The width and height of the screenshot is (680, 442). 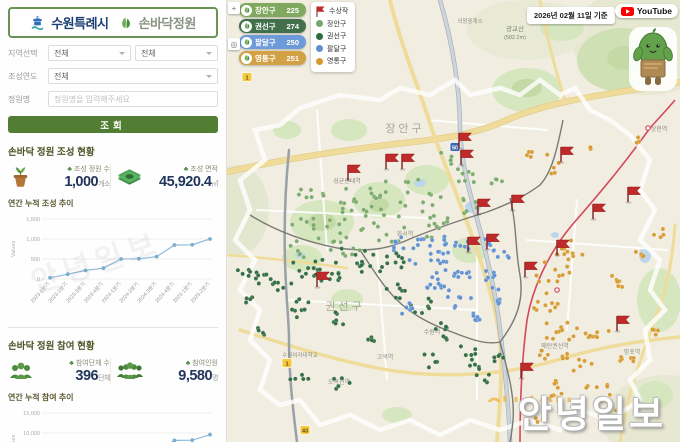 I want to click on district-pill-팔달구: 팔달구 250, so click(x=272, y=42).